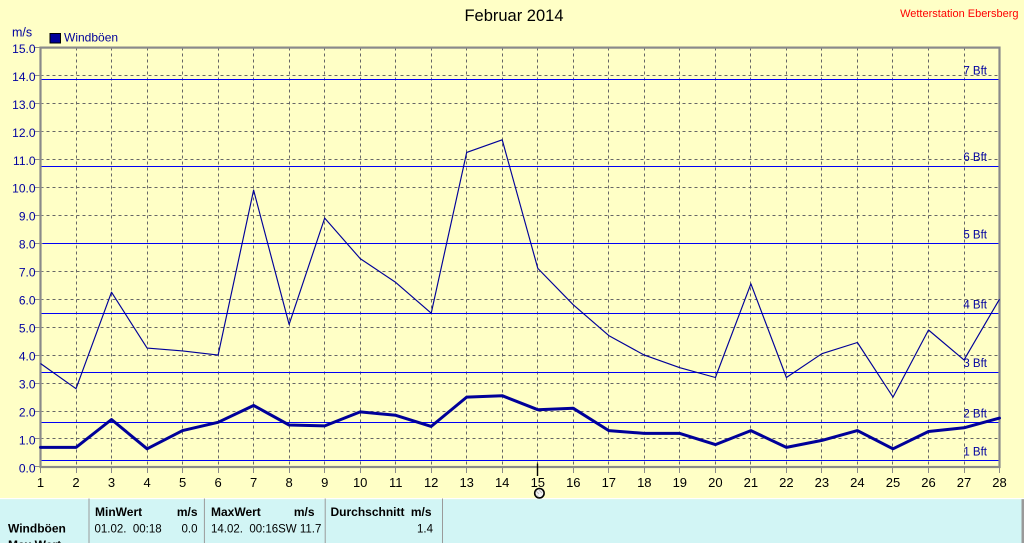 Image resolution: width=1024 pixels, height=543 pixels. What do you see at coordinates (396, 482) in the screenshot?
I see `svg-text: 11` at bounding box center [396, 482].